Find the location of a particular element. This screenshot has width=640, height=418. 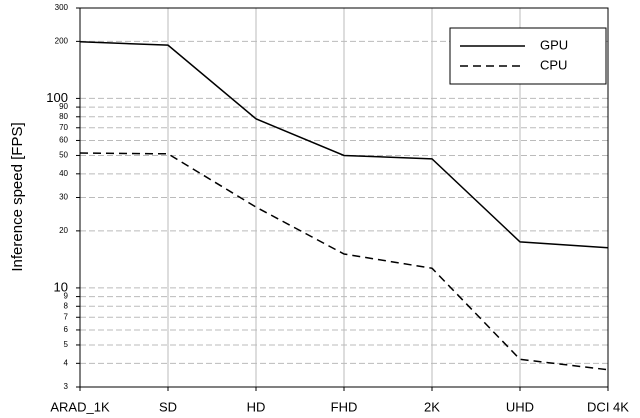

y-tick-label: 90 is located at coordinates (63, 106).